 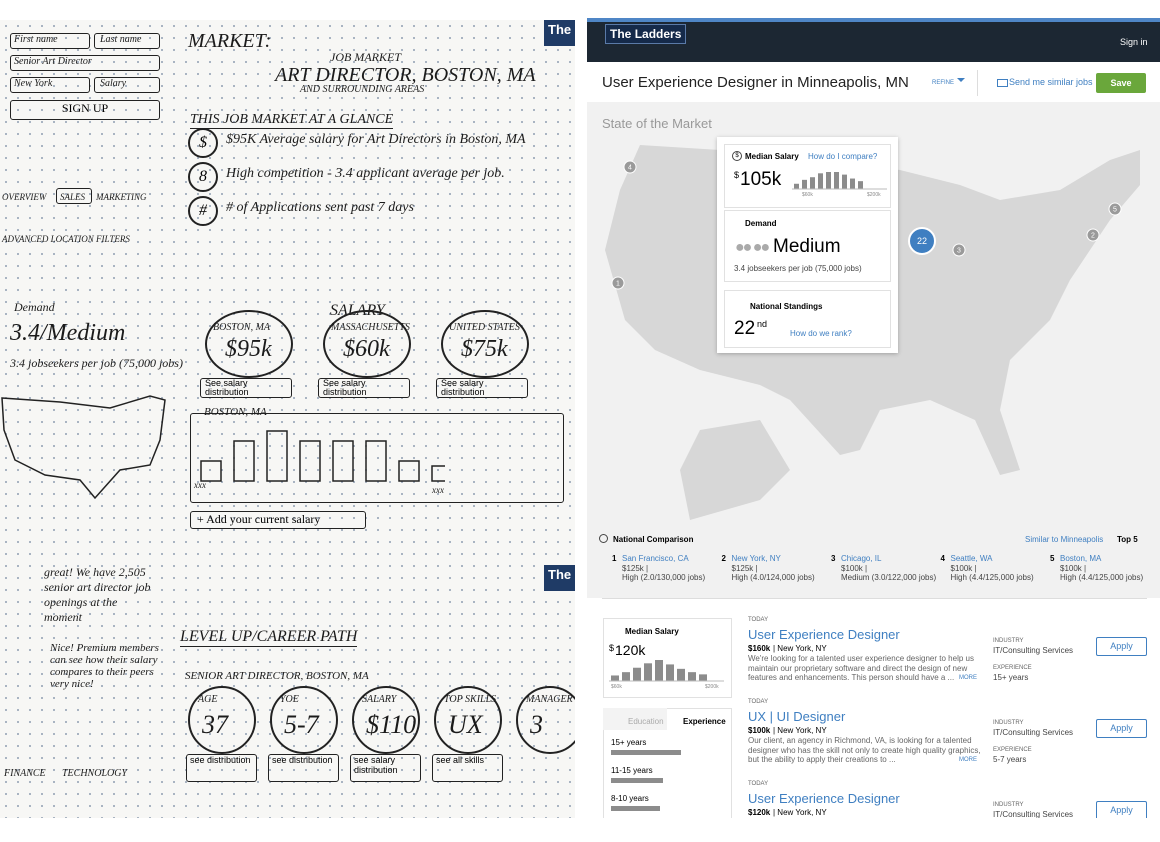 I want to click on map-marker: 3, so click(x=959, y=250).